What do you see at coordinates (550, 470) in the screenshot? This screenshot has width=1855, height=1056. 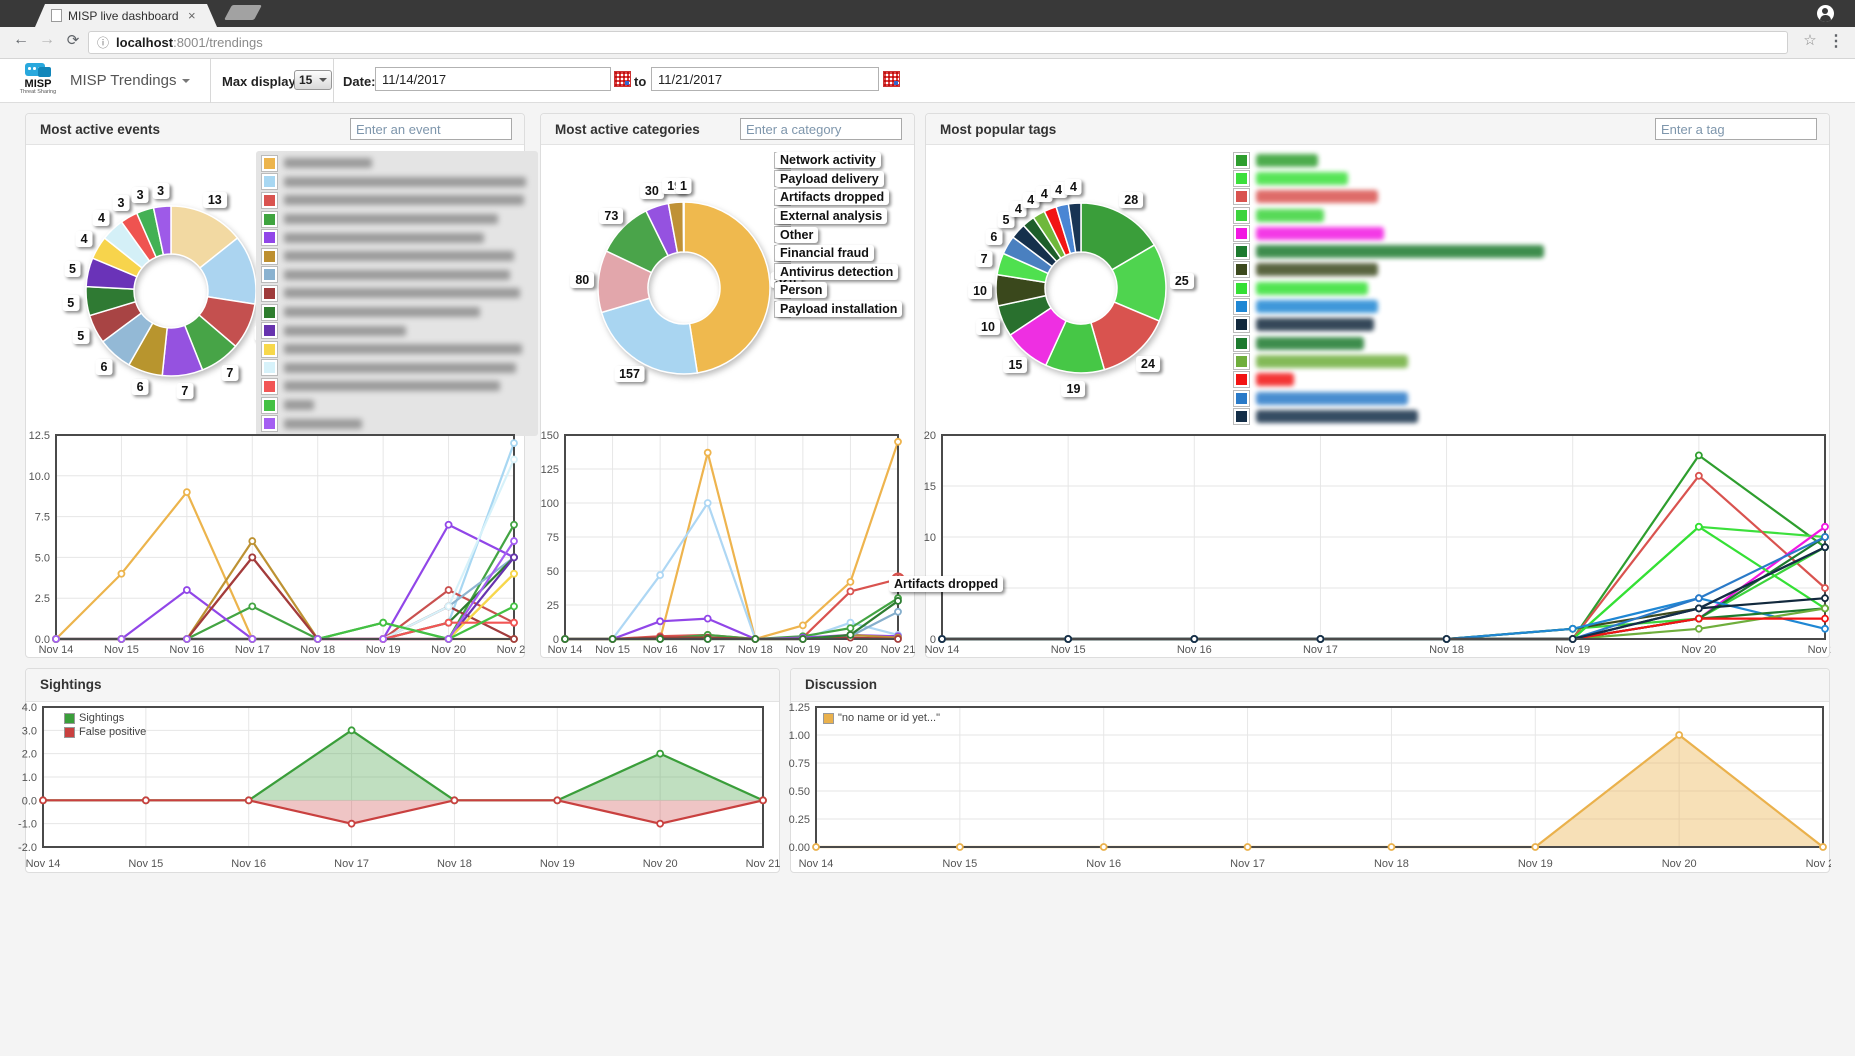 I see `svg-text: 125` at bounding box center [550, 470].